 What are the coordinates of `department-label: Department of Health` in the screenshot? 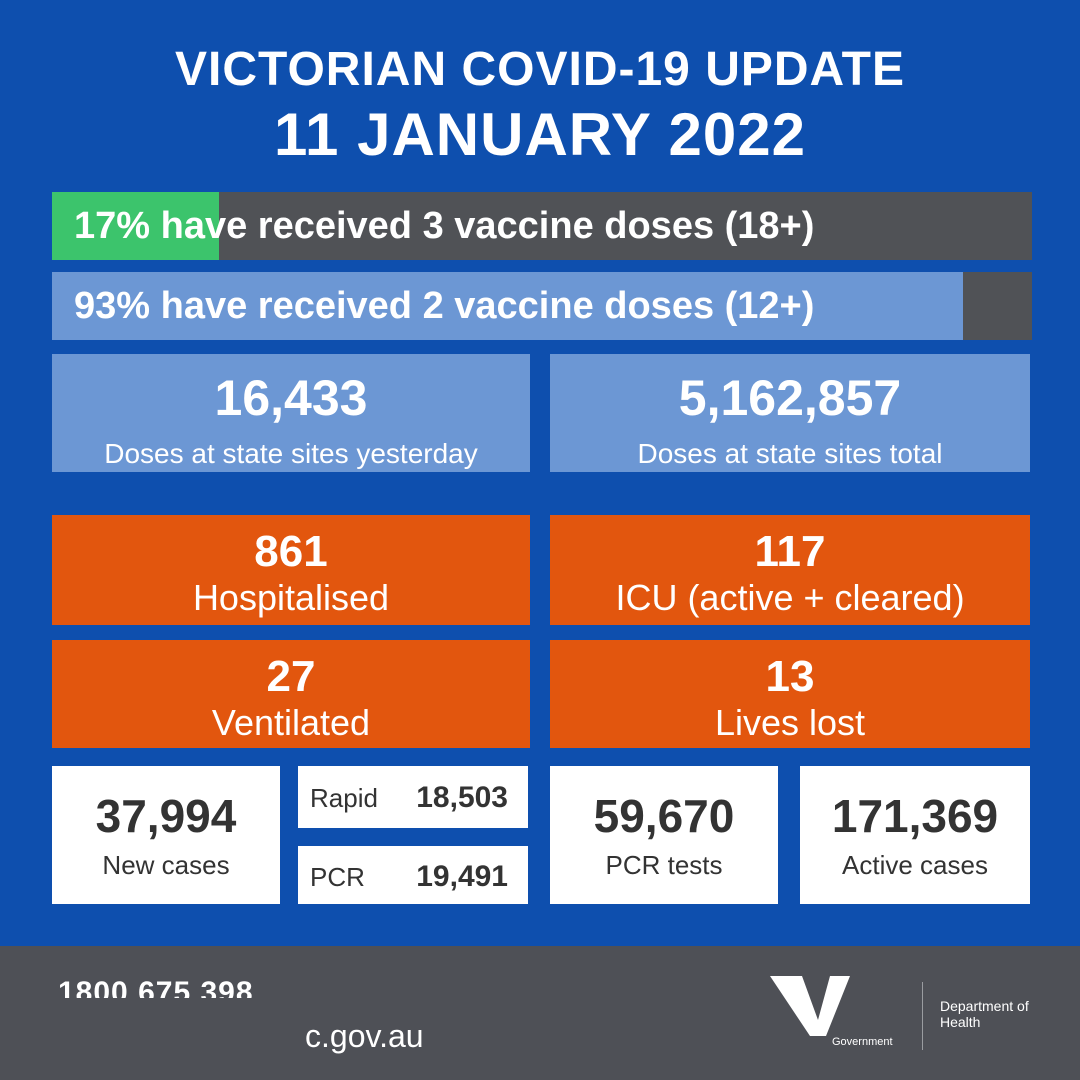 It's located at (984, 1014).